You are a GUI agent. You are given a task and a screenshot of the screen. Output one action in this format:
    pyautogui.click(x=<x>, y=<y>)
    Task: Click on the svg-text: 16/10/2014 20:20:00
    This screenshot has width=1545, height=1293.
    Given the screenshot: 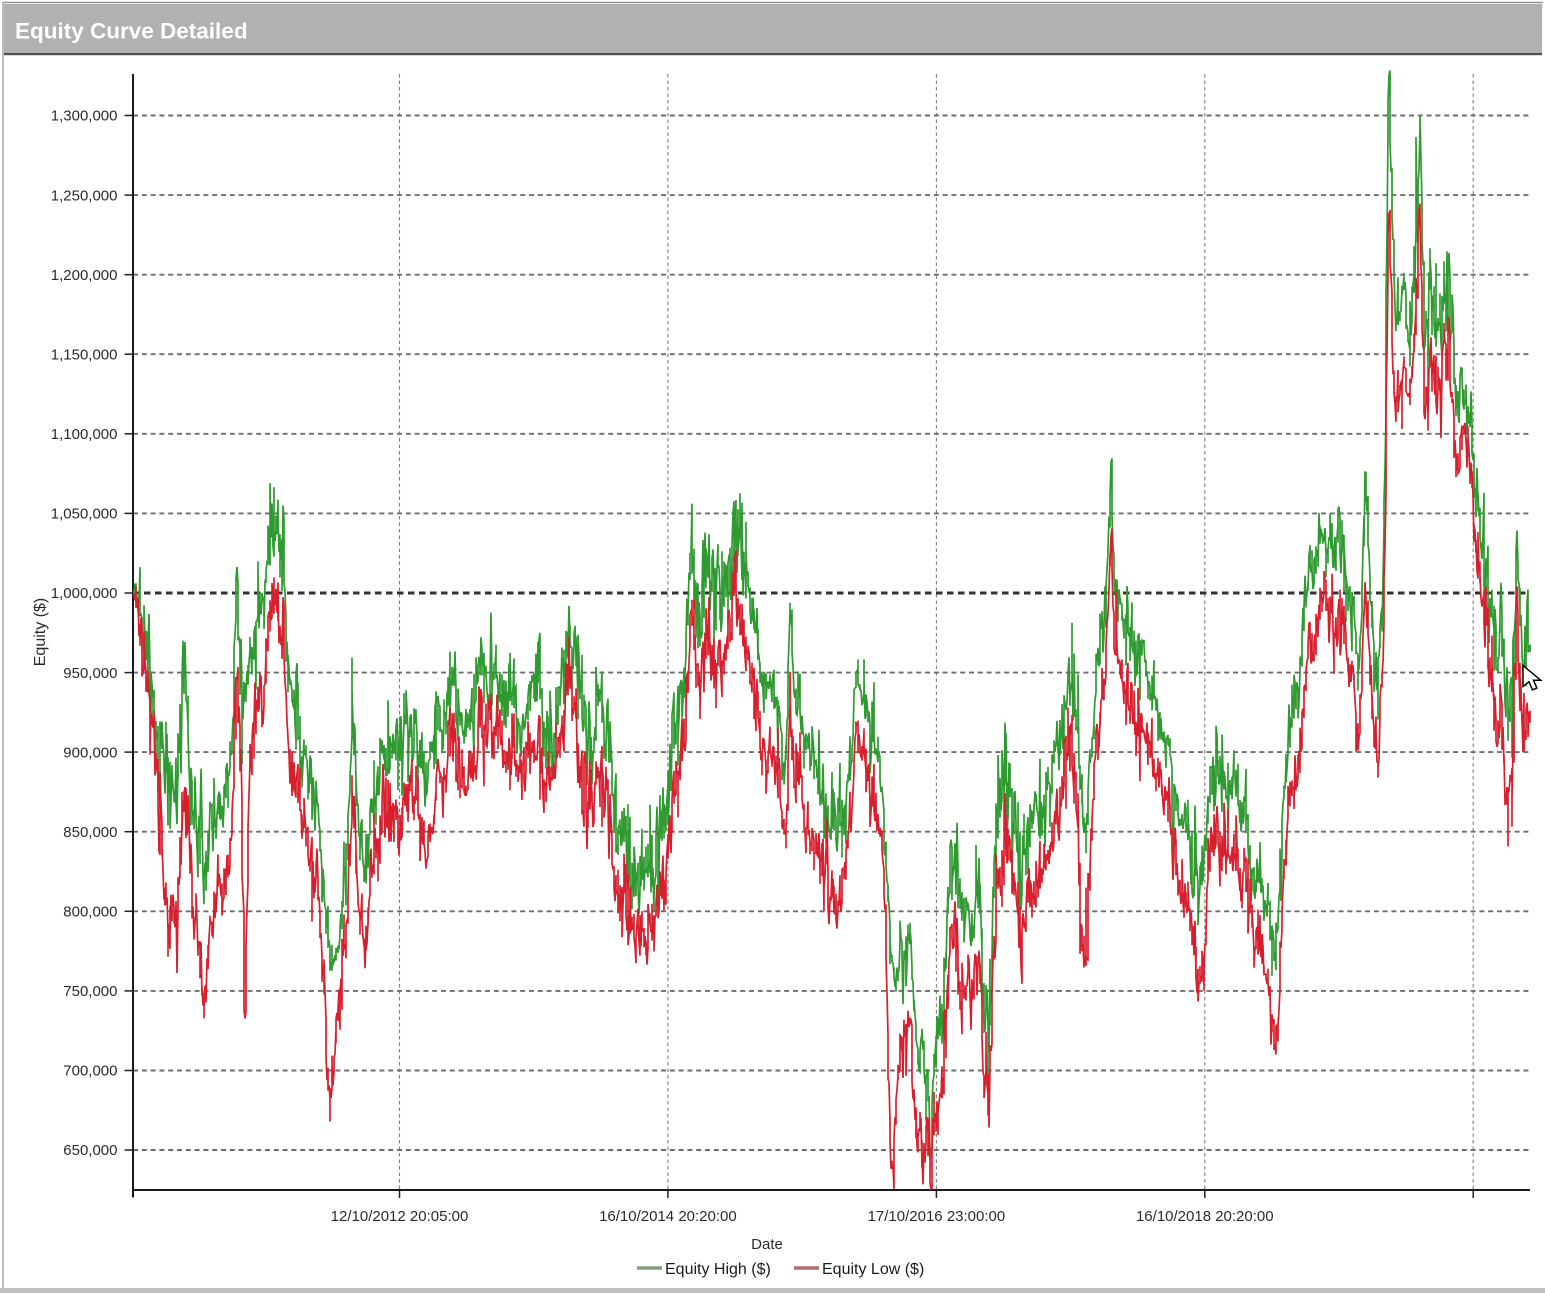 What is the action you would take?
    pyautogui.click(x=668, y=1216)
    